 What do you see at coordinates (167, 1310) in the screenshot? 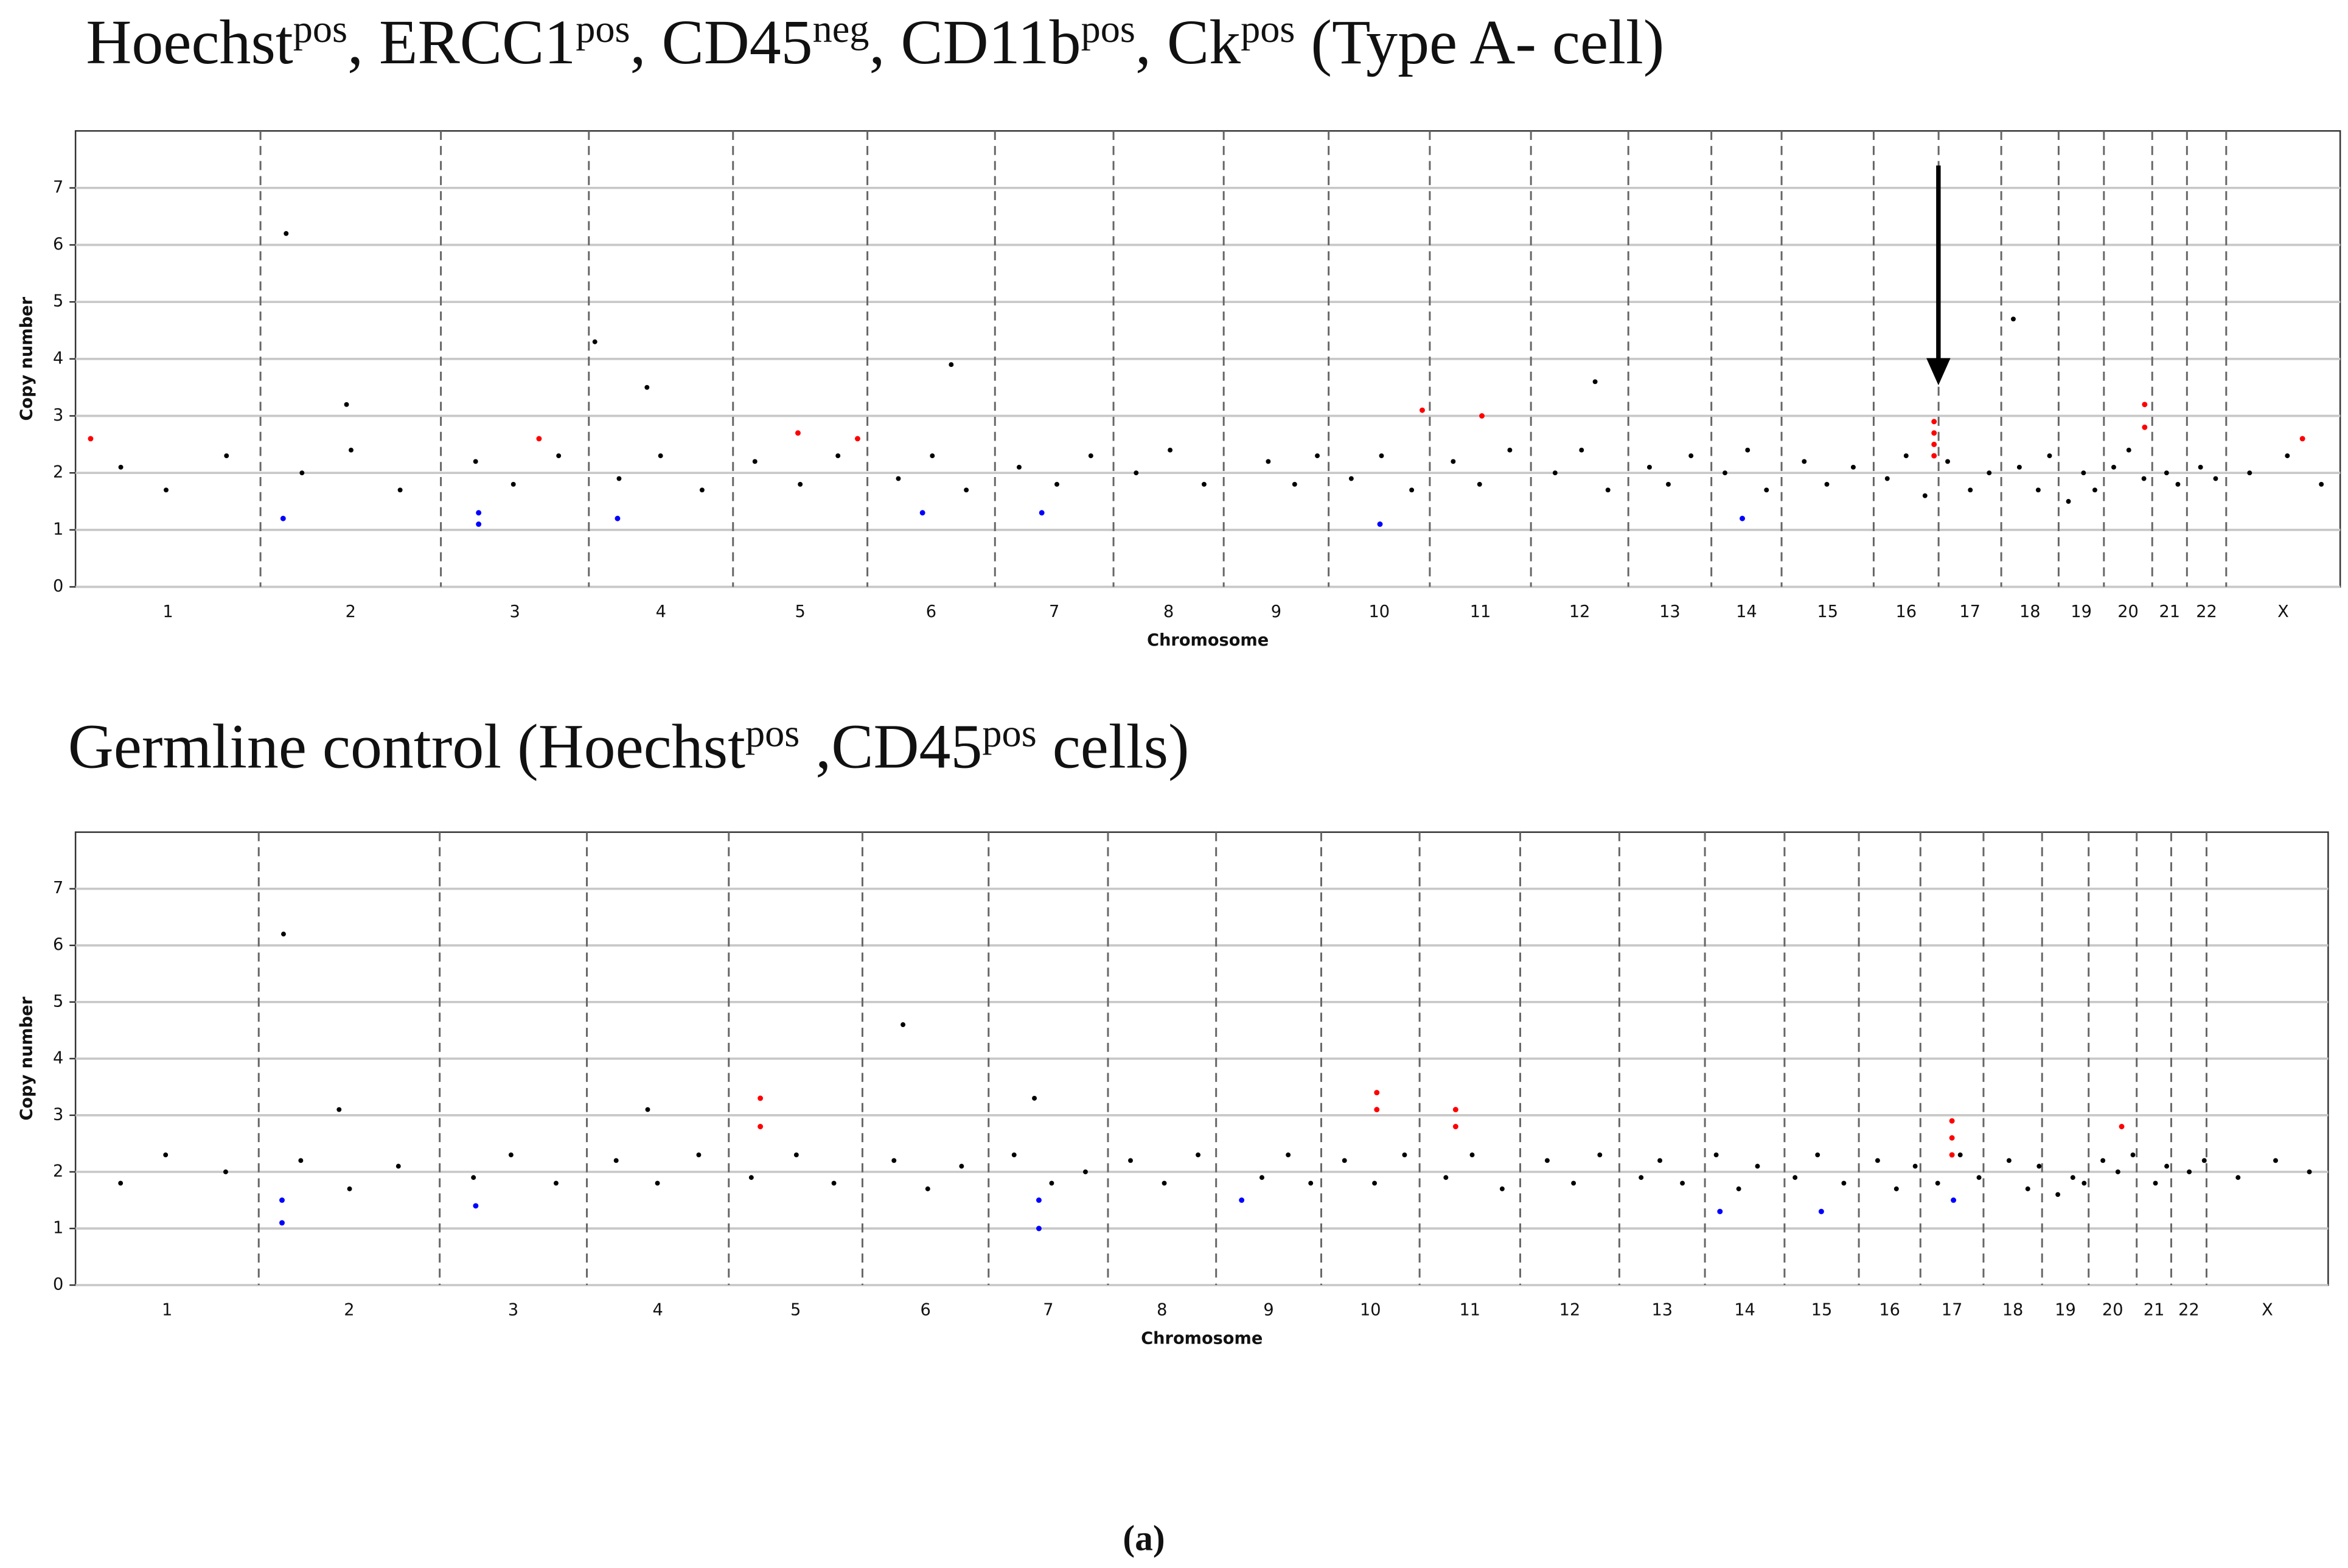
I see `x-tick-label: 1` at bounding box center [167, 1310].